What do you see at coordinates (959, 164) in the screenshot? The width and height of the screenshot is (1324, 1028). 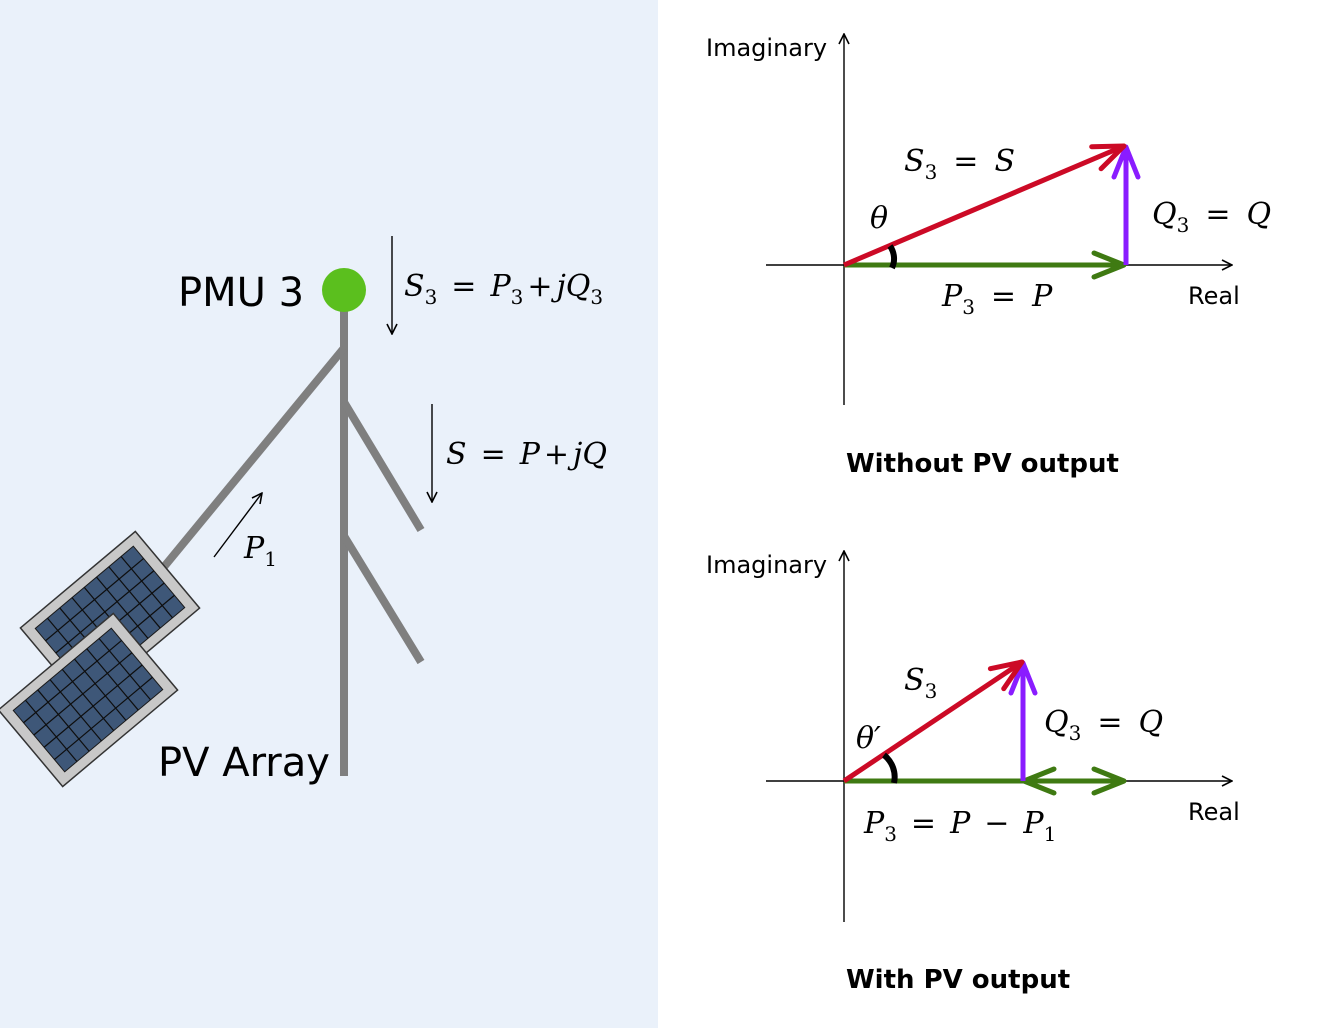 I see `s3-label-top: S3 = S` at bounding box center [959, 164].